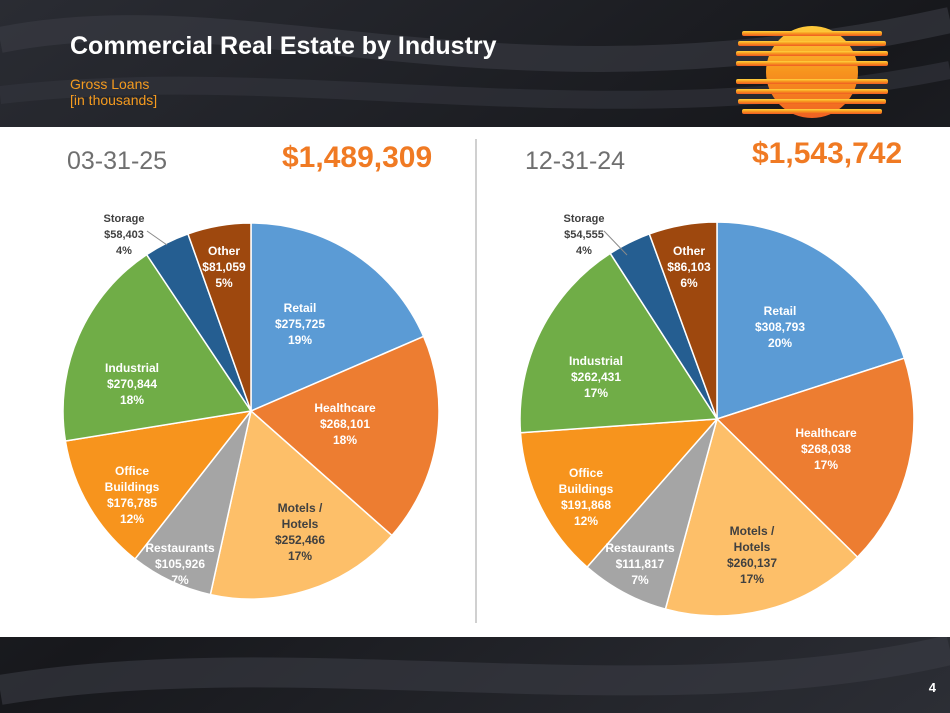  Describe the element at coordinates (337, 317) in the screenshot. I see `pie-slice-left-retail` at that location.